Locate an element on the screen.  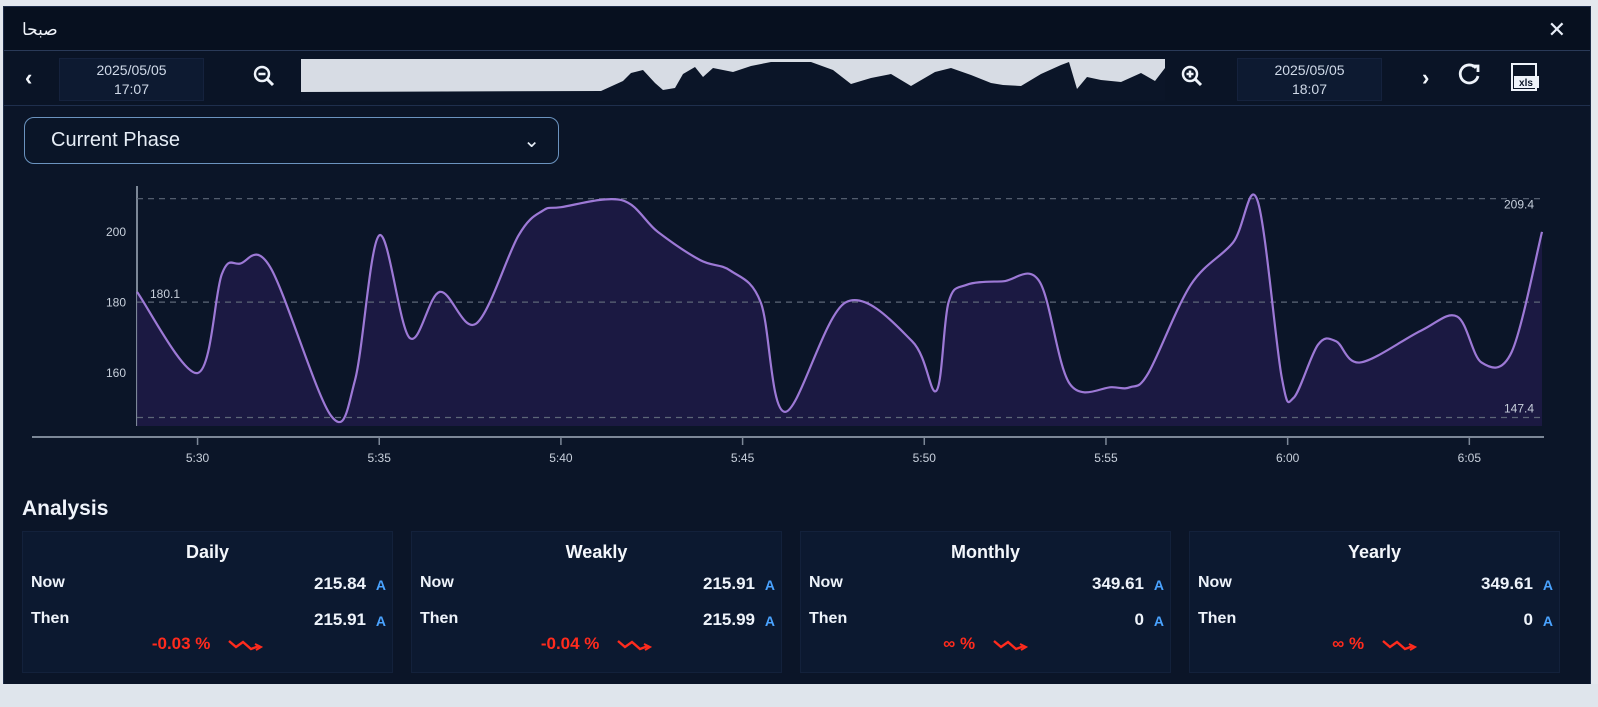
analysis-card-yearly: Yearly Now 349.61 A Then 0 A ∞ % is located at coordinates (1374, 602).